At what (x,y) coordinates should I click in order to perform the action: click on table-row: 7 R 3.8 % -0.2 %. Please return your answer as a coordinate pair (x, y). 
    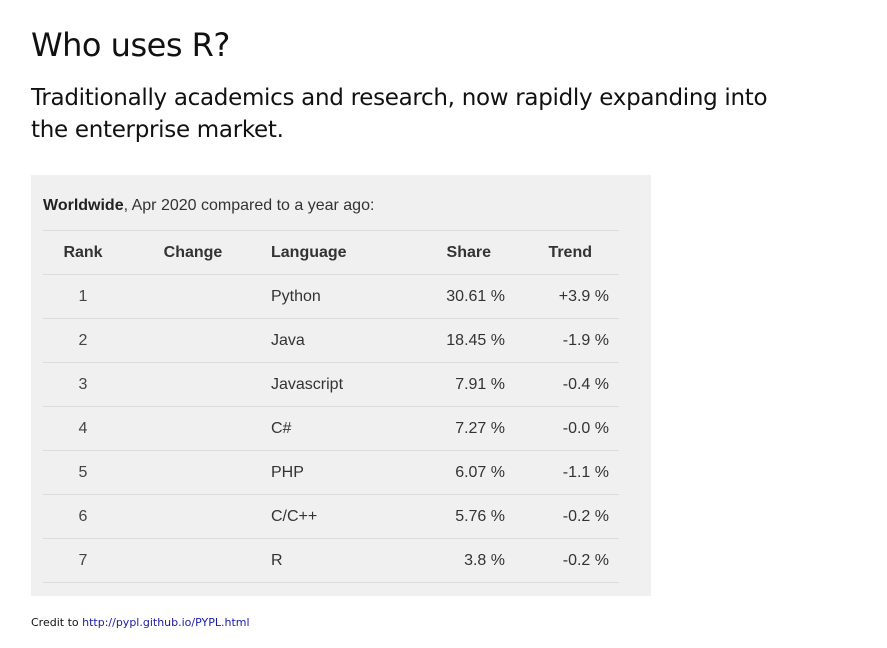
    Looking at the image, I should click on (331, 560).